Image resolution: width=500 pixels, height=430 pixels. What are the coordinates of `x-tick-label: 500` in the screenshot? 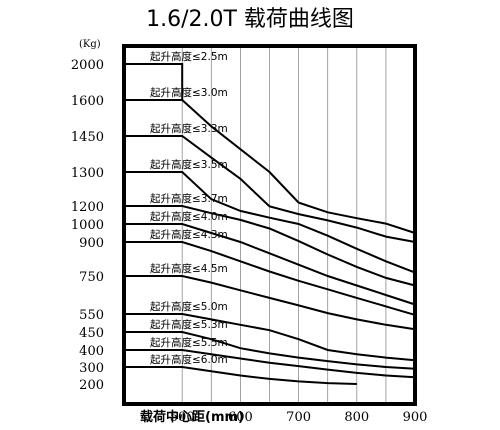 It's located at (182, 417).